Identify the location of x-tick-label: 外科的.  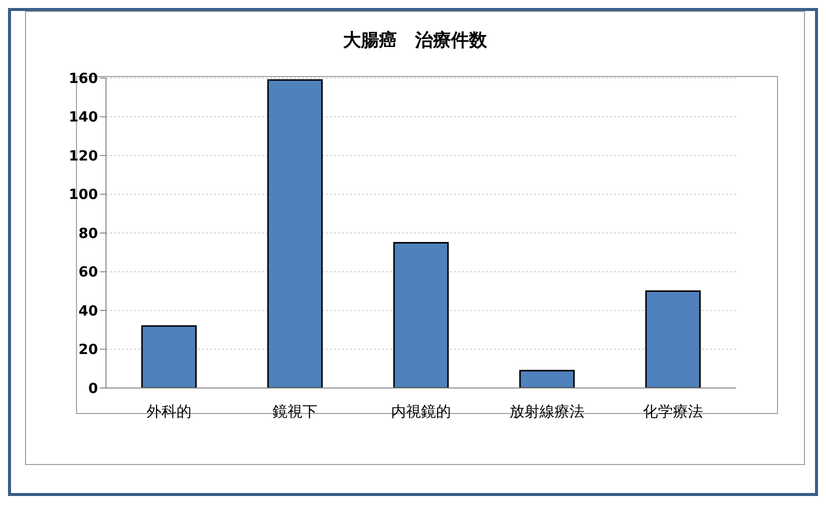
(169, 411).